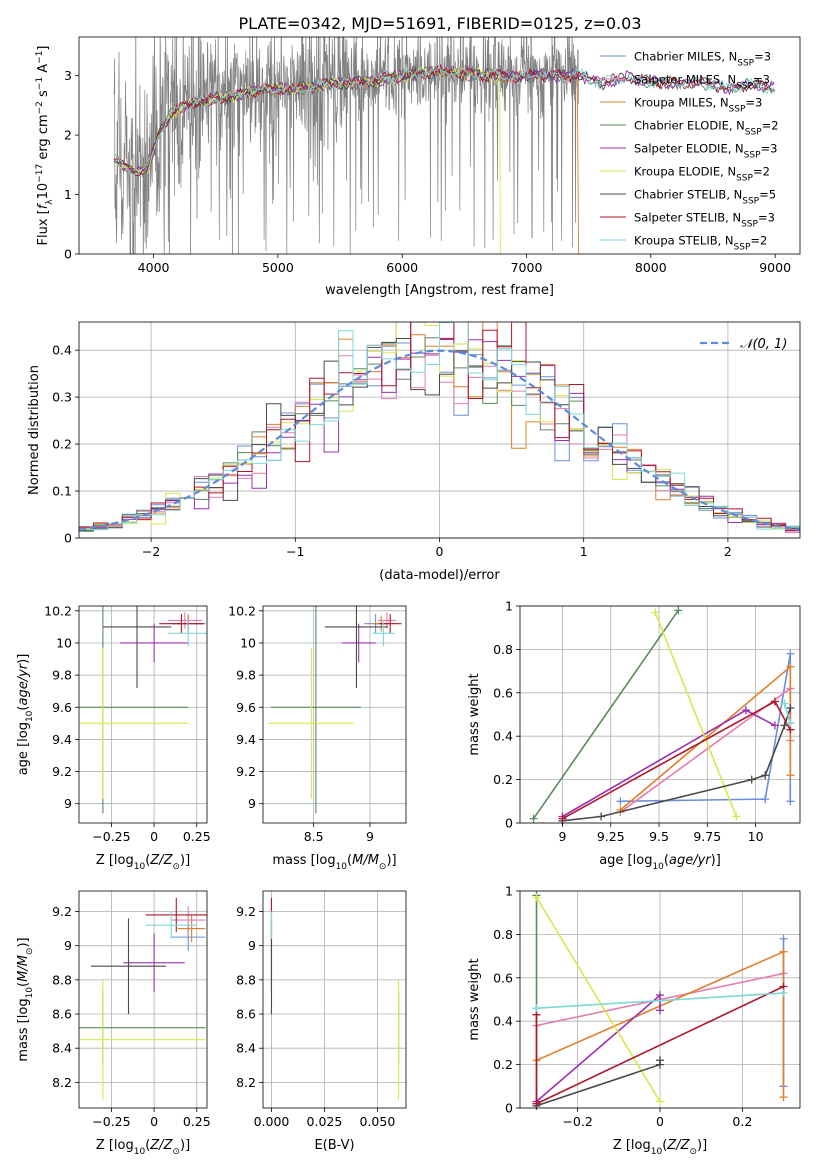 Image resolution: width=819 pixels, height=1170 pixels. I want to click on x-tick-label: 9, so click(370, 836).